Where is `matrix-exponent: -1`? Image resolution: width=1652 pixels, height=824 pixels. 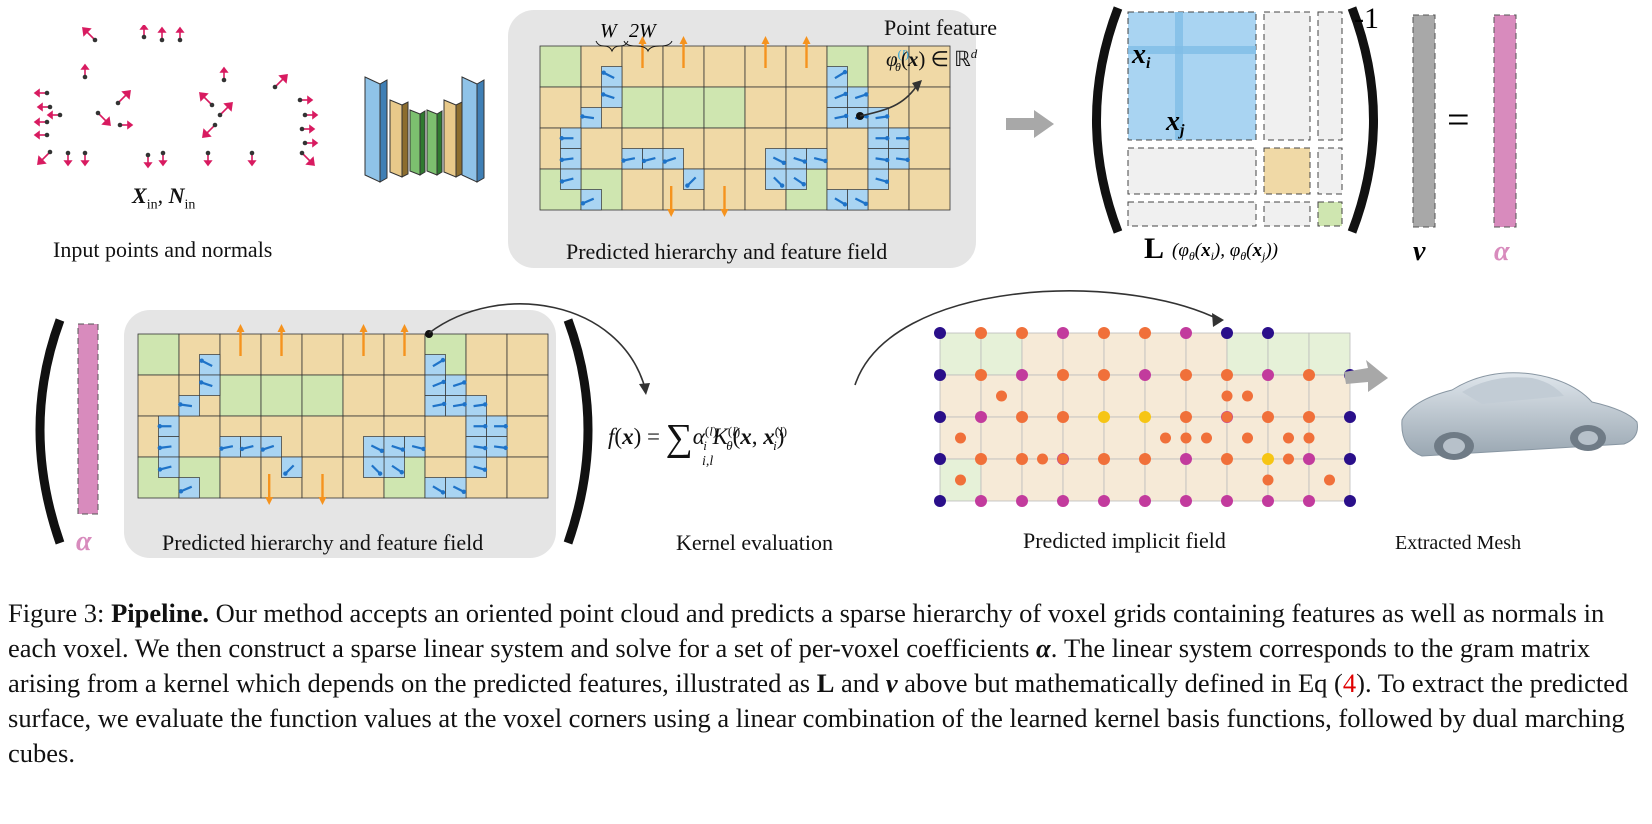
matrix-exponent: -1 is located at coordinates (1366, 18).